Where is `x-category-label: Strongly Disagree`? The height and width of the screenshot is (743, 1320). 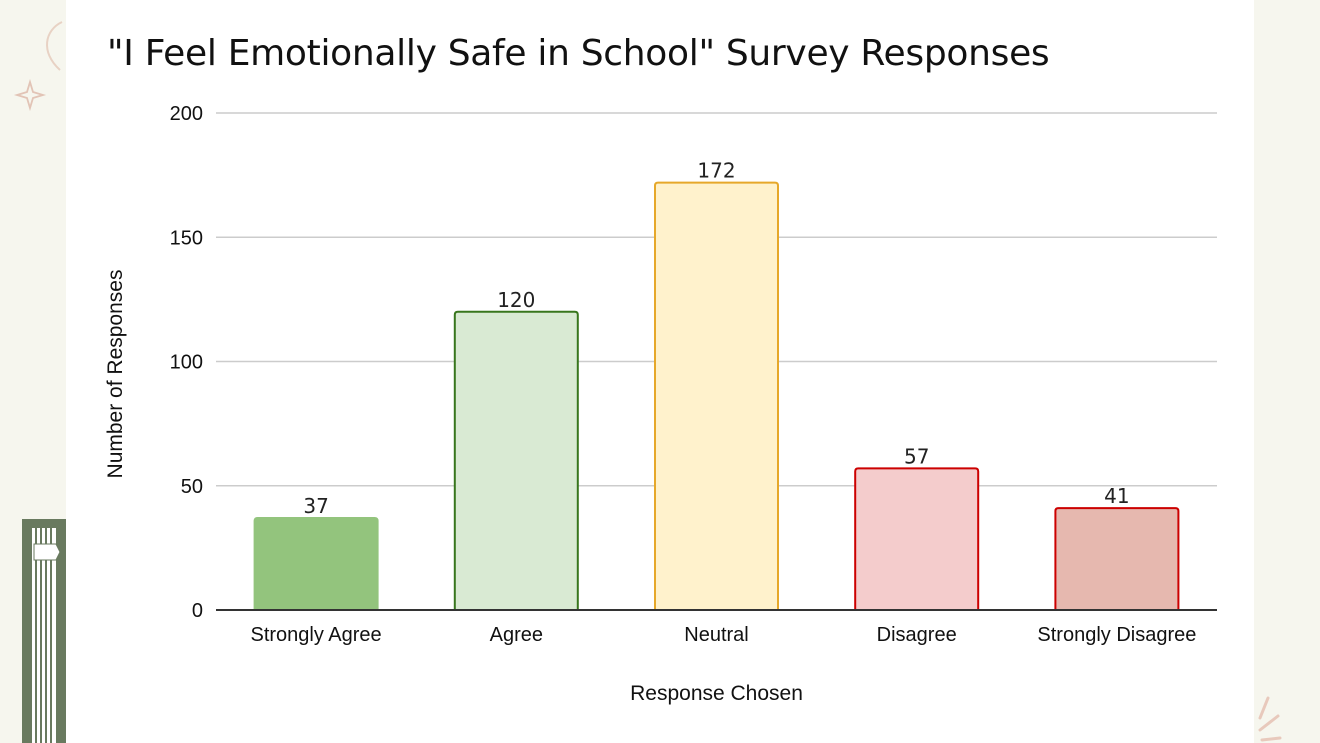
x-category-label: Strongly Disagree is located at coordinates (1116, 635).